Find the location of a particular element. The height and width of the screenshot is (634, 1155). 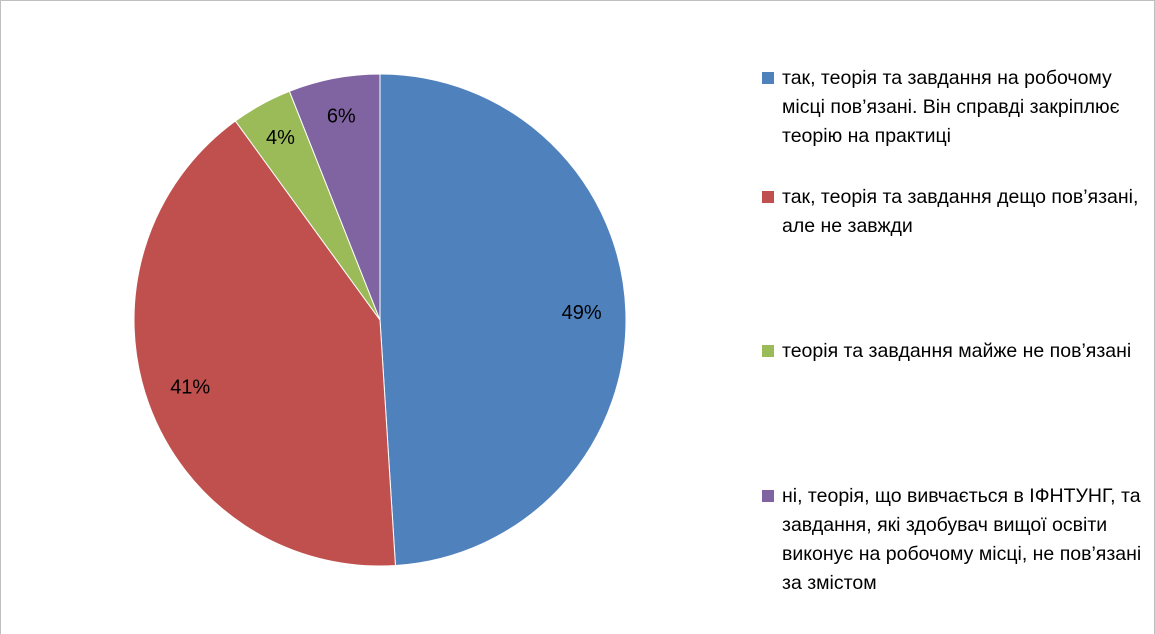

data-label: 4% is located at coordinates (280, 138).